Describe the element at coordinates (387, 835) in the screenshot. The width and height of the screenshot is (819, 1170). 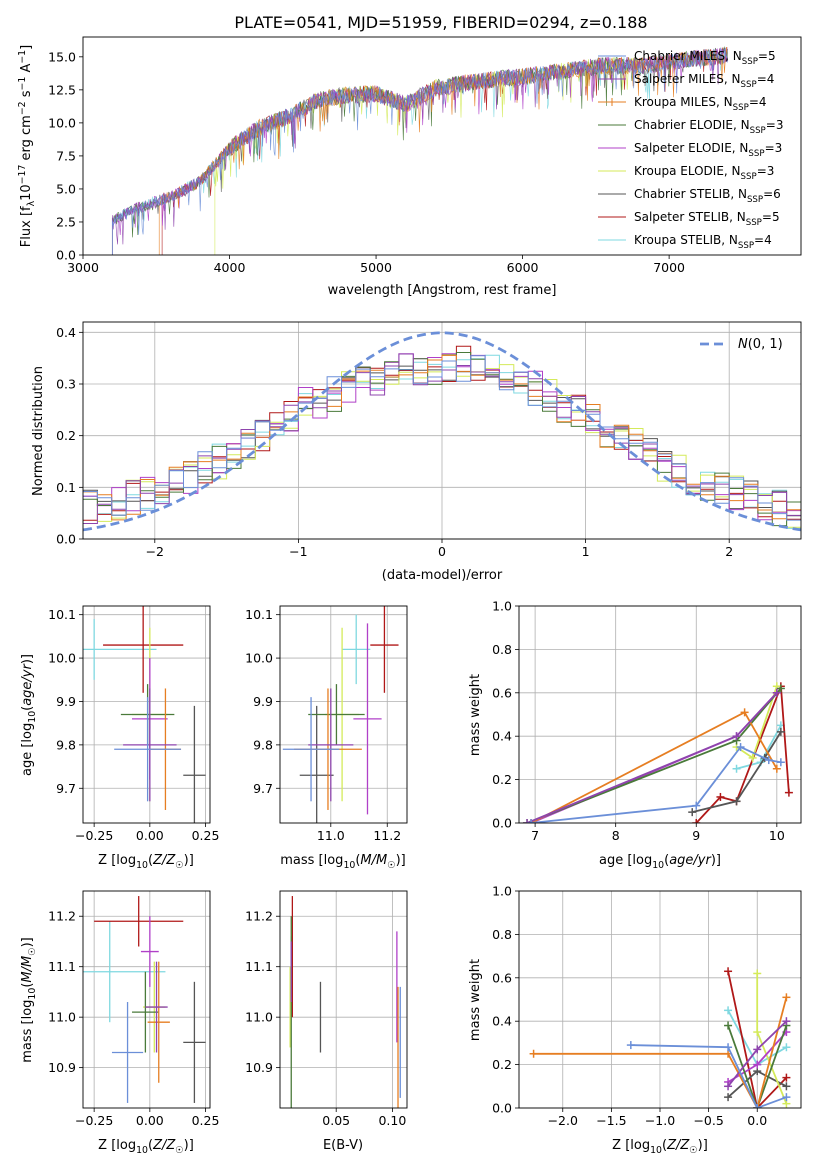
I see `x-tick-label: 11.2` at that location.